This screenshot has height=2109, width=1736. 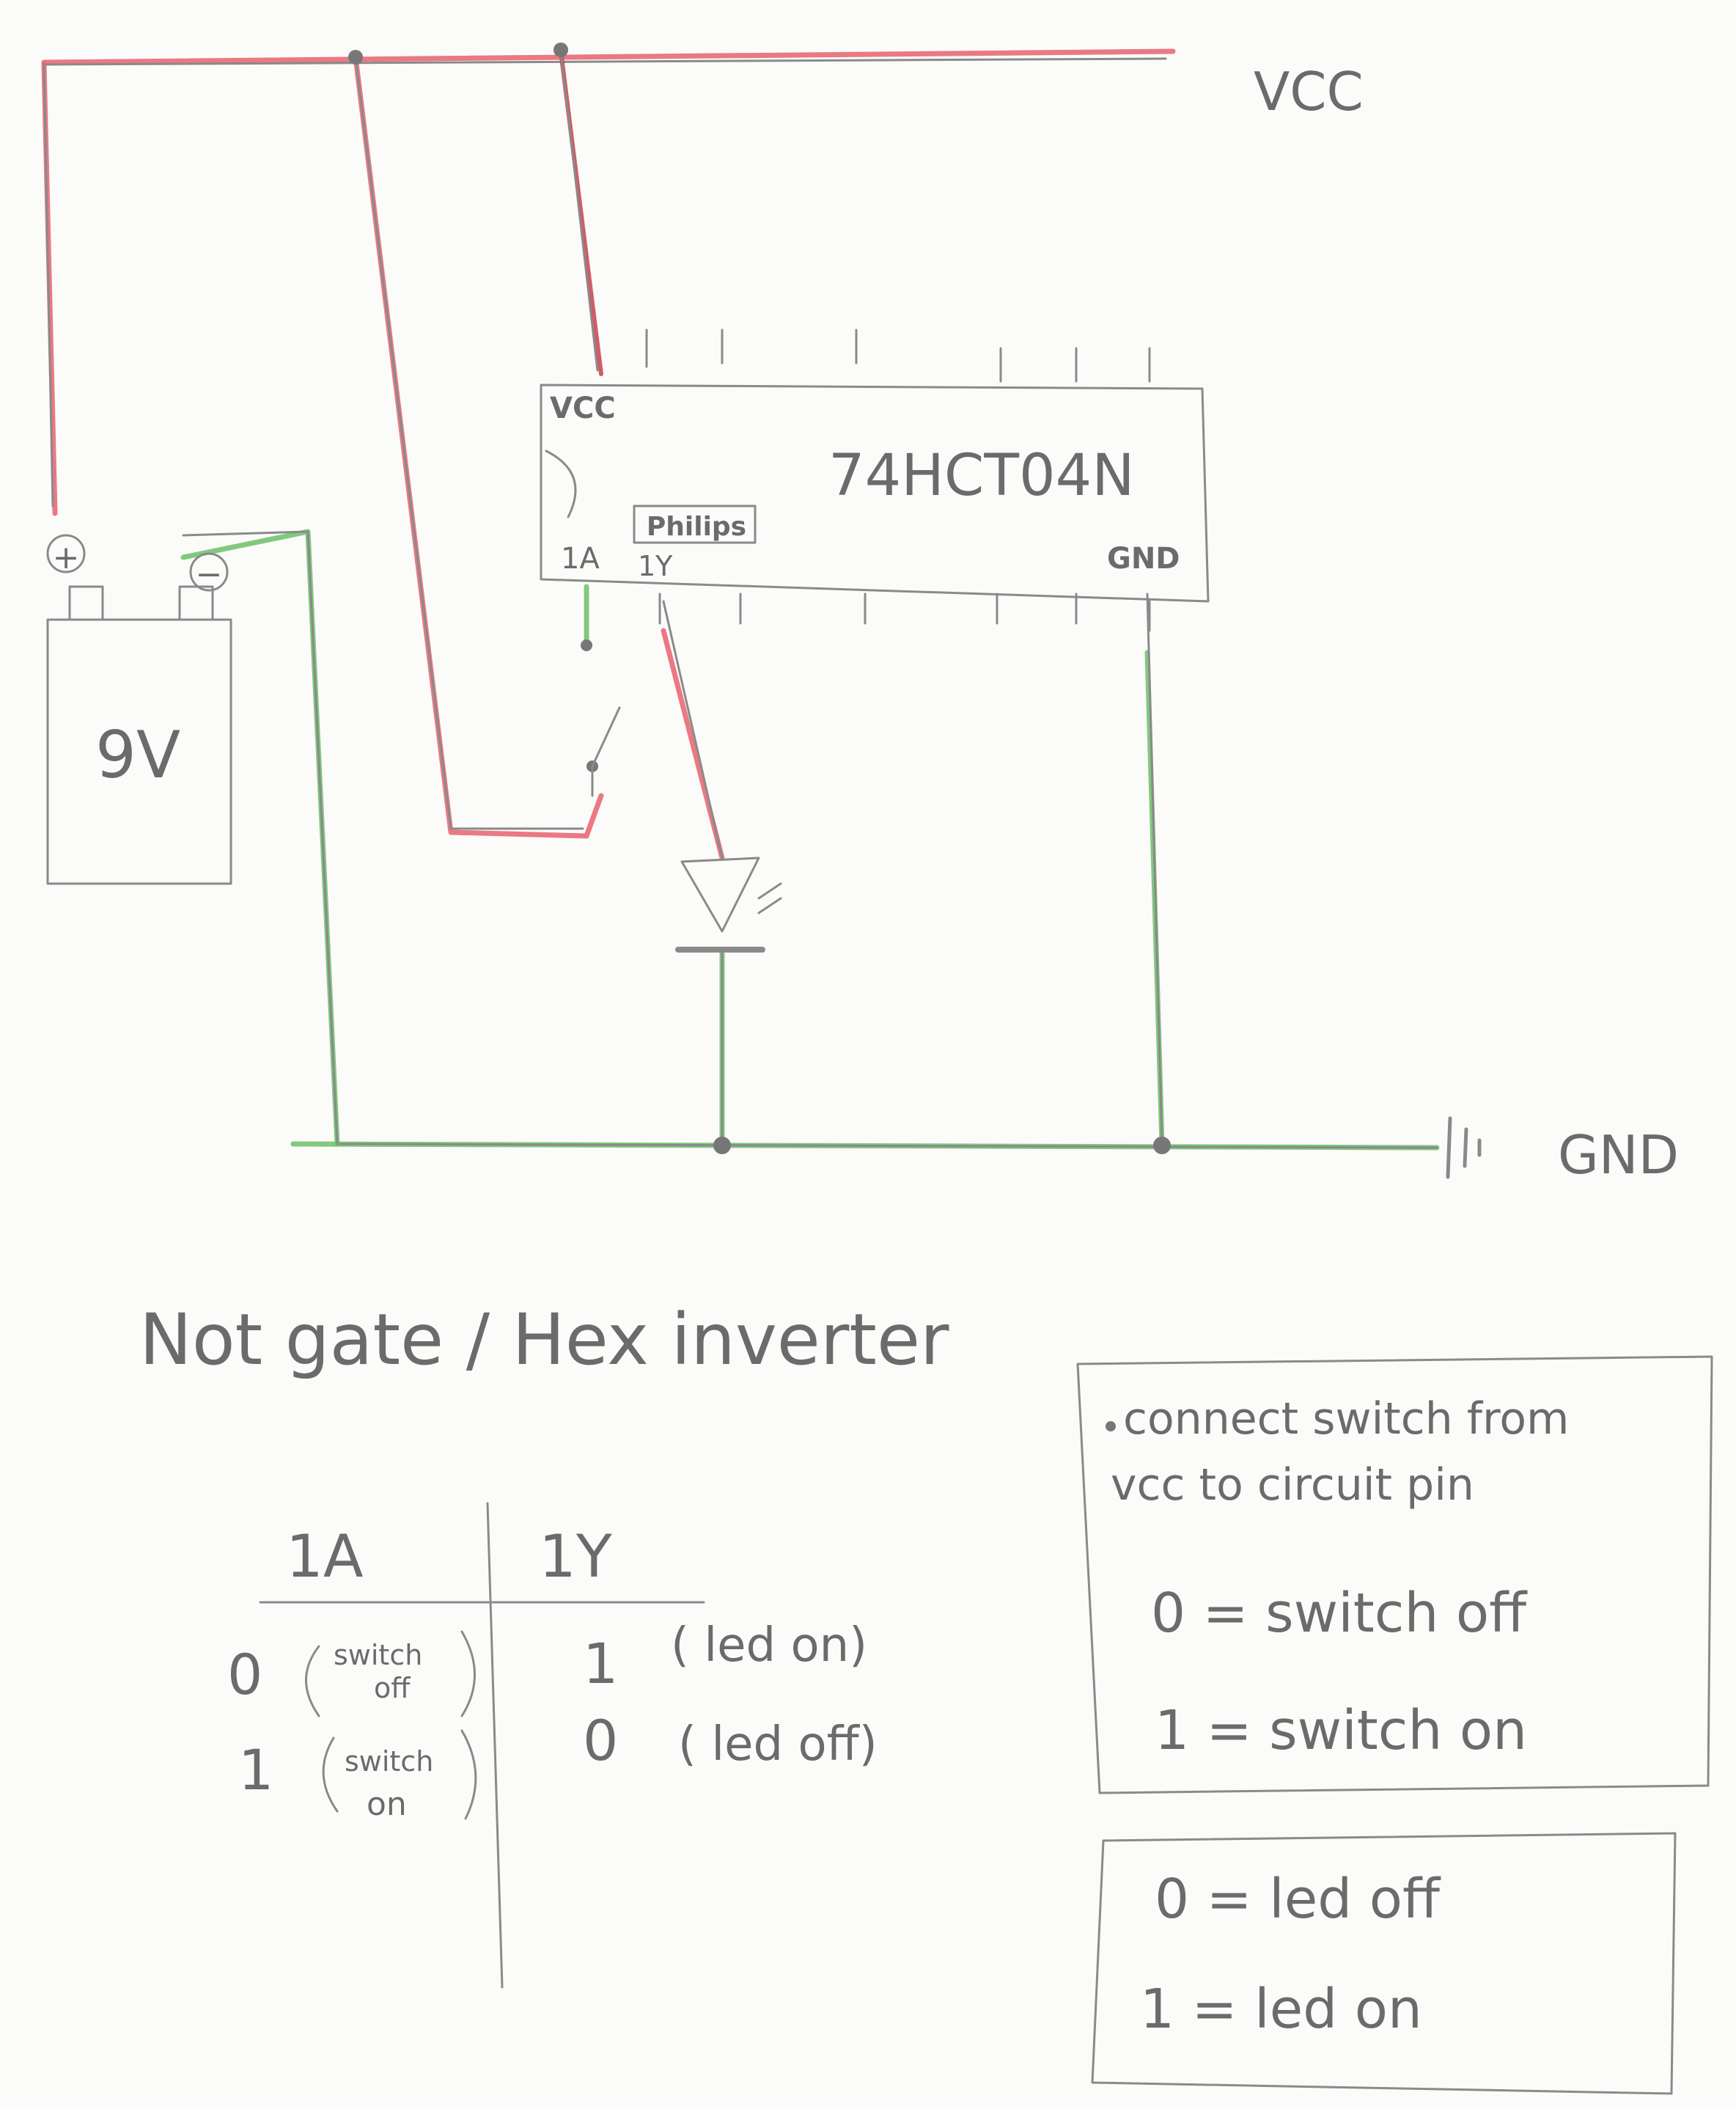 What do you see at coordinates (1339, 1613) in the screenshot?
I see `switch-def-0: 0 = switch off` at bounding box center [1339, 1613].